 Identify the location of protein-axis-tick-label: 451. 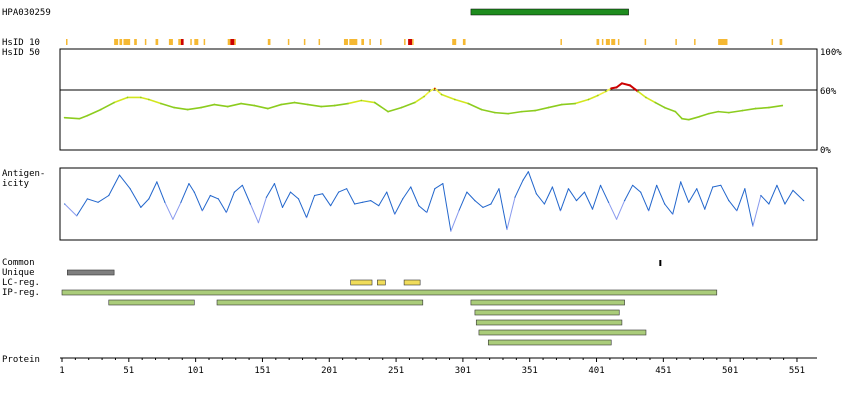
(663, 371).